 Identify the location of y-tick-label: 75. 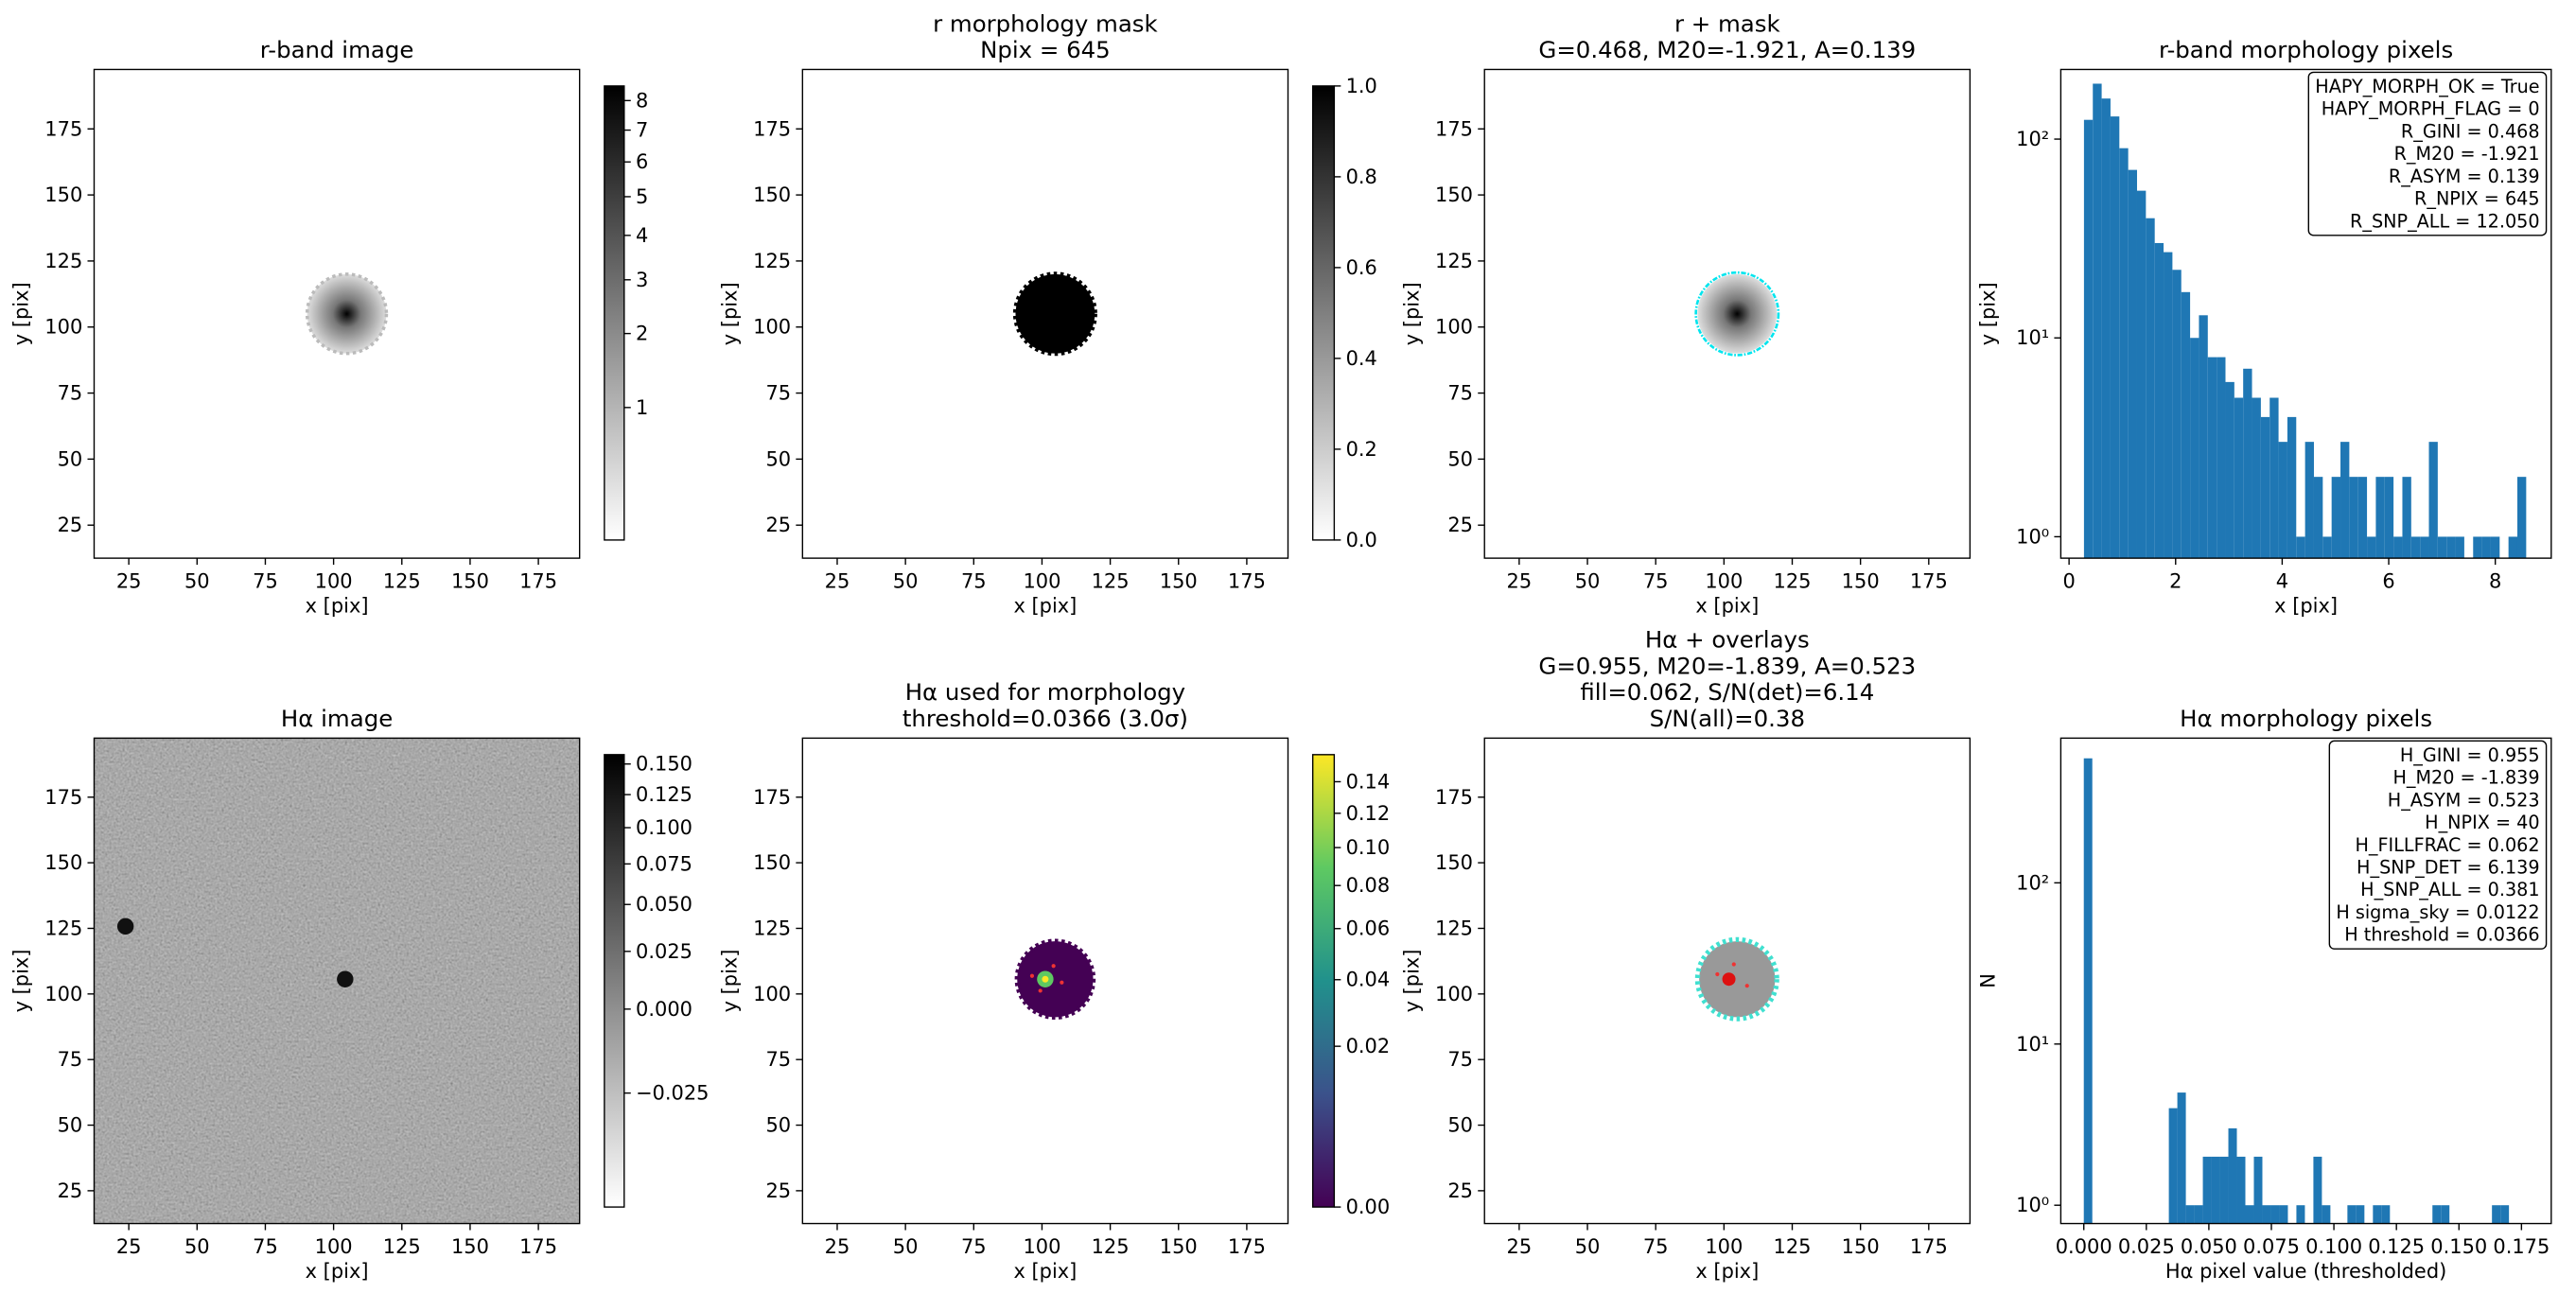
(1460, 1059).